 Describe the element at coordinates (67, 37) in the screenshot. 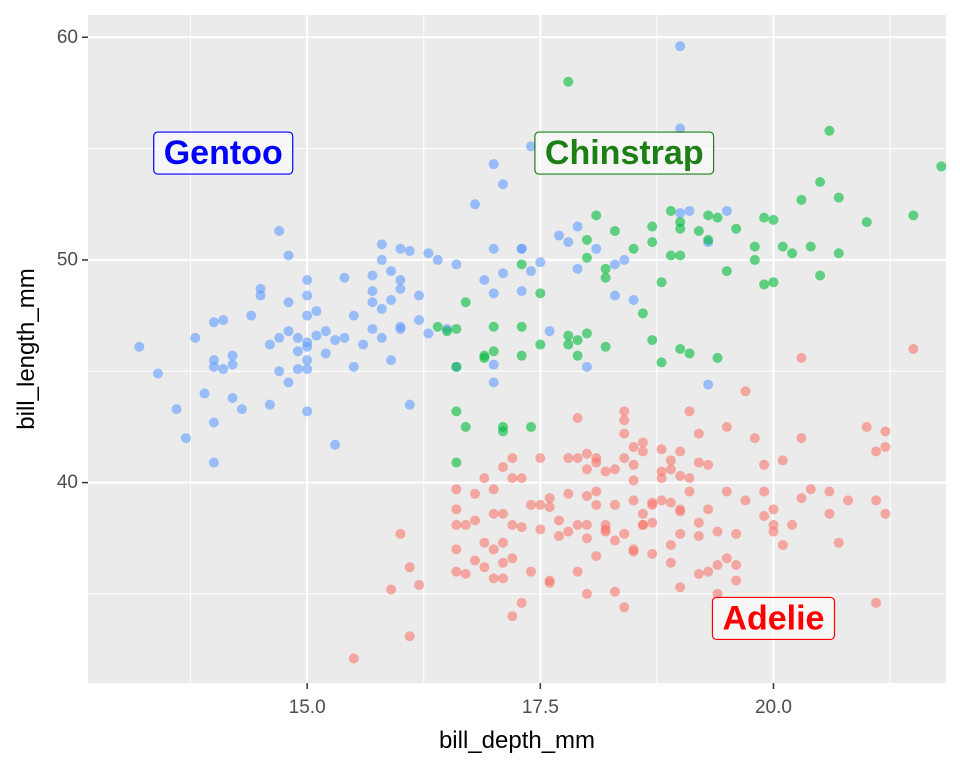

I see `y-tick-label: 60` at that location.